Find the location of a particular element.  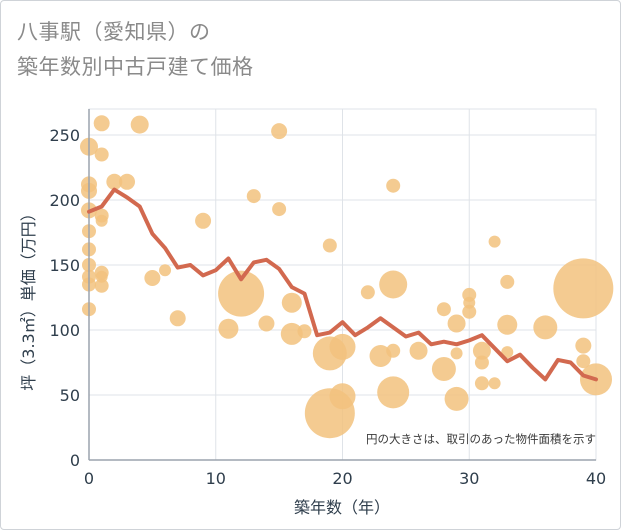

size-legend-note: 円の大きさは、取引のあった物件面積を示す is located at coordinates (481, 439).